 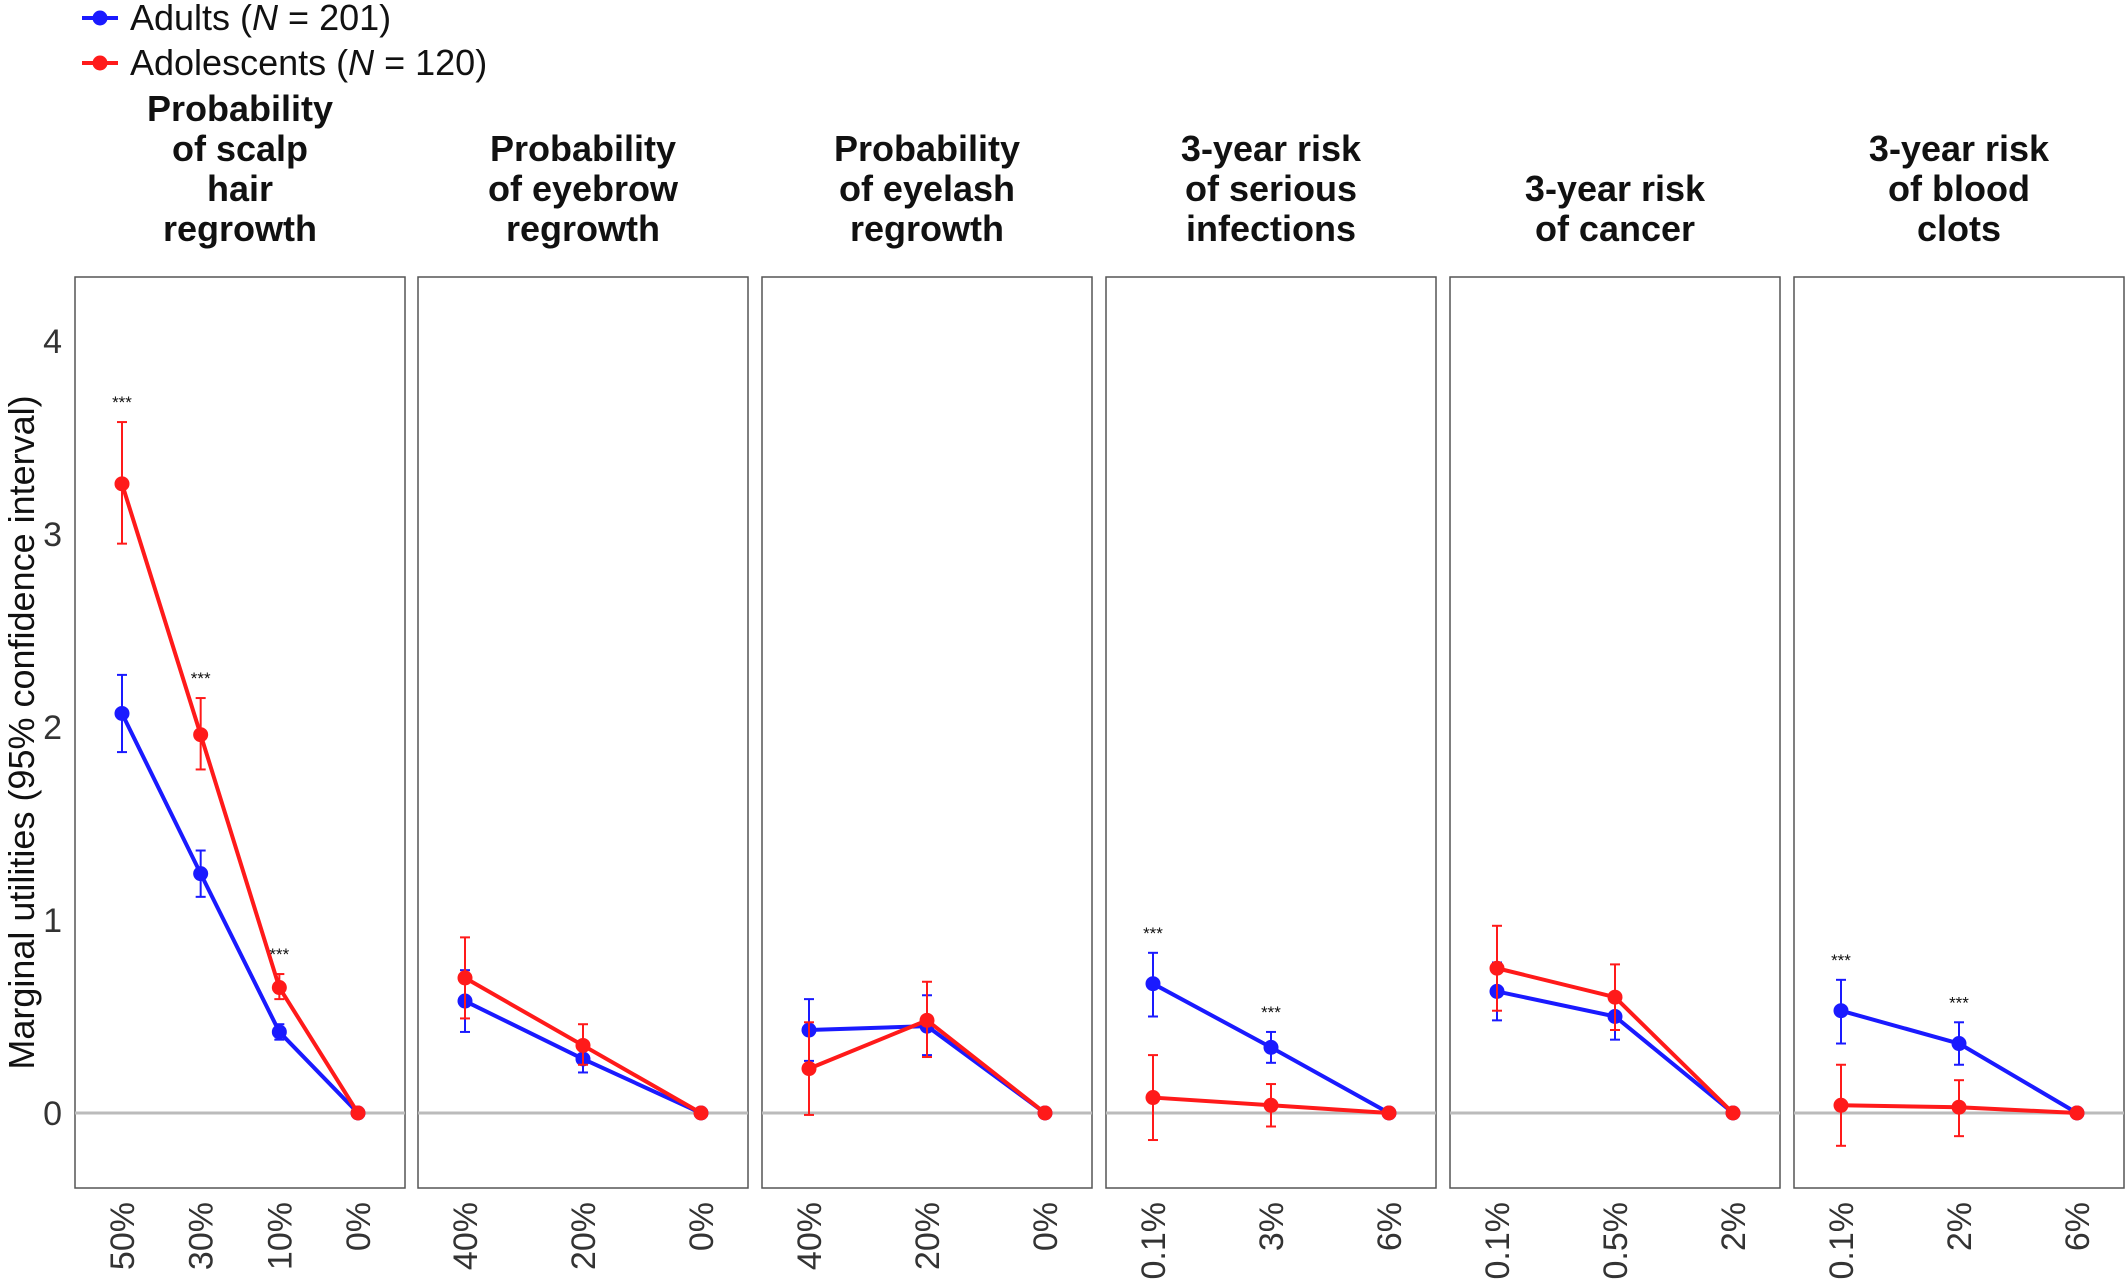 I want to click on facet-title-line: of scalp, so click(x=240, y=148).